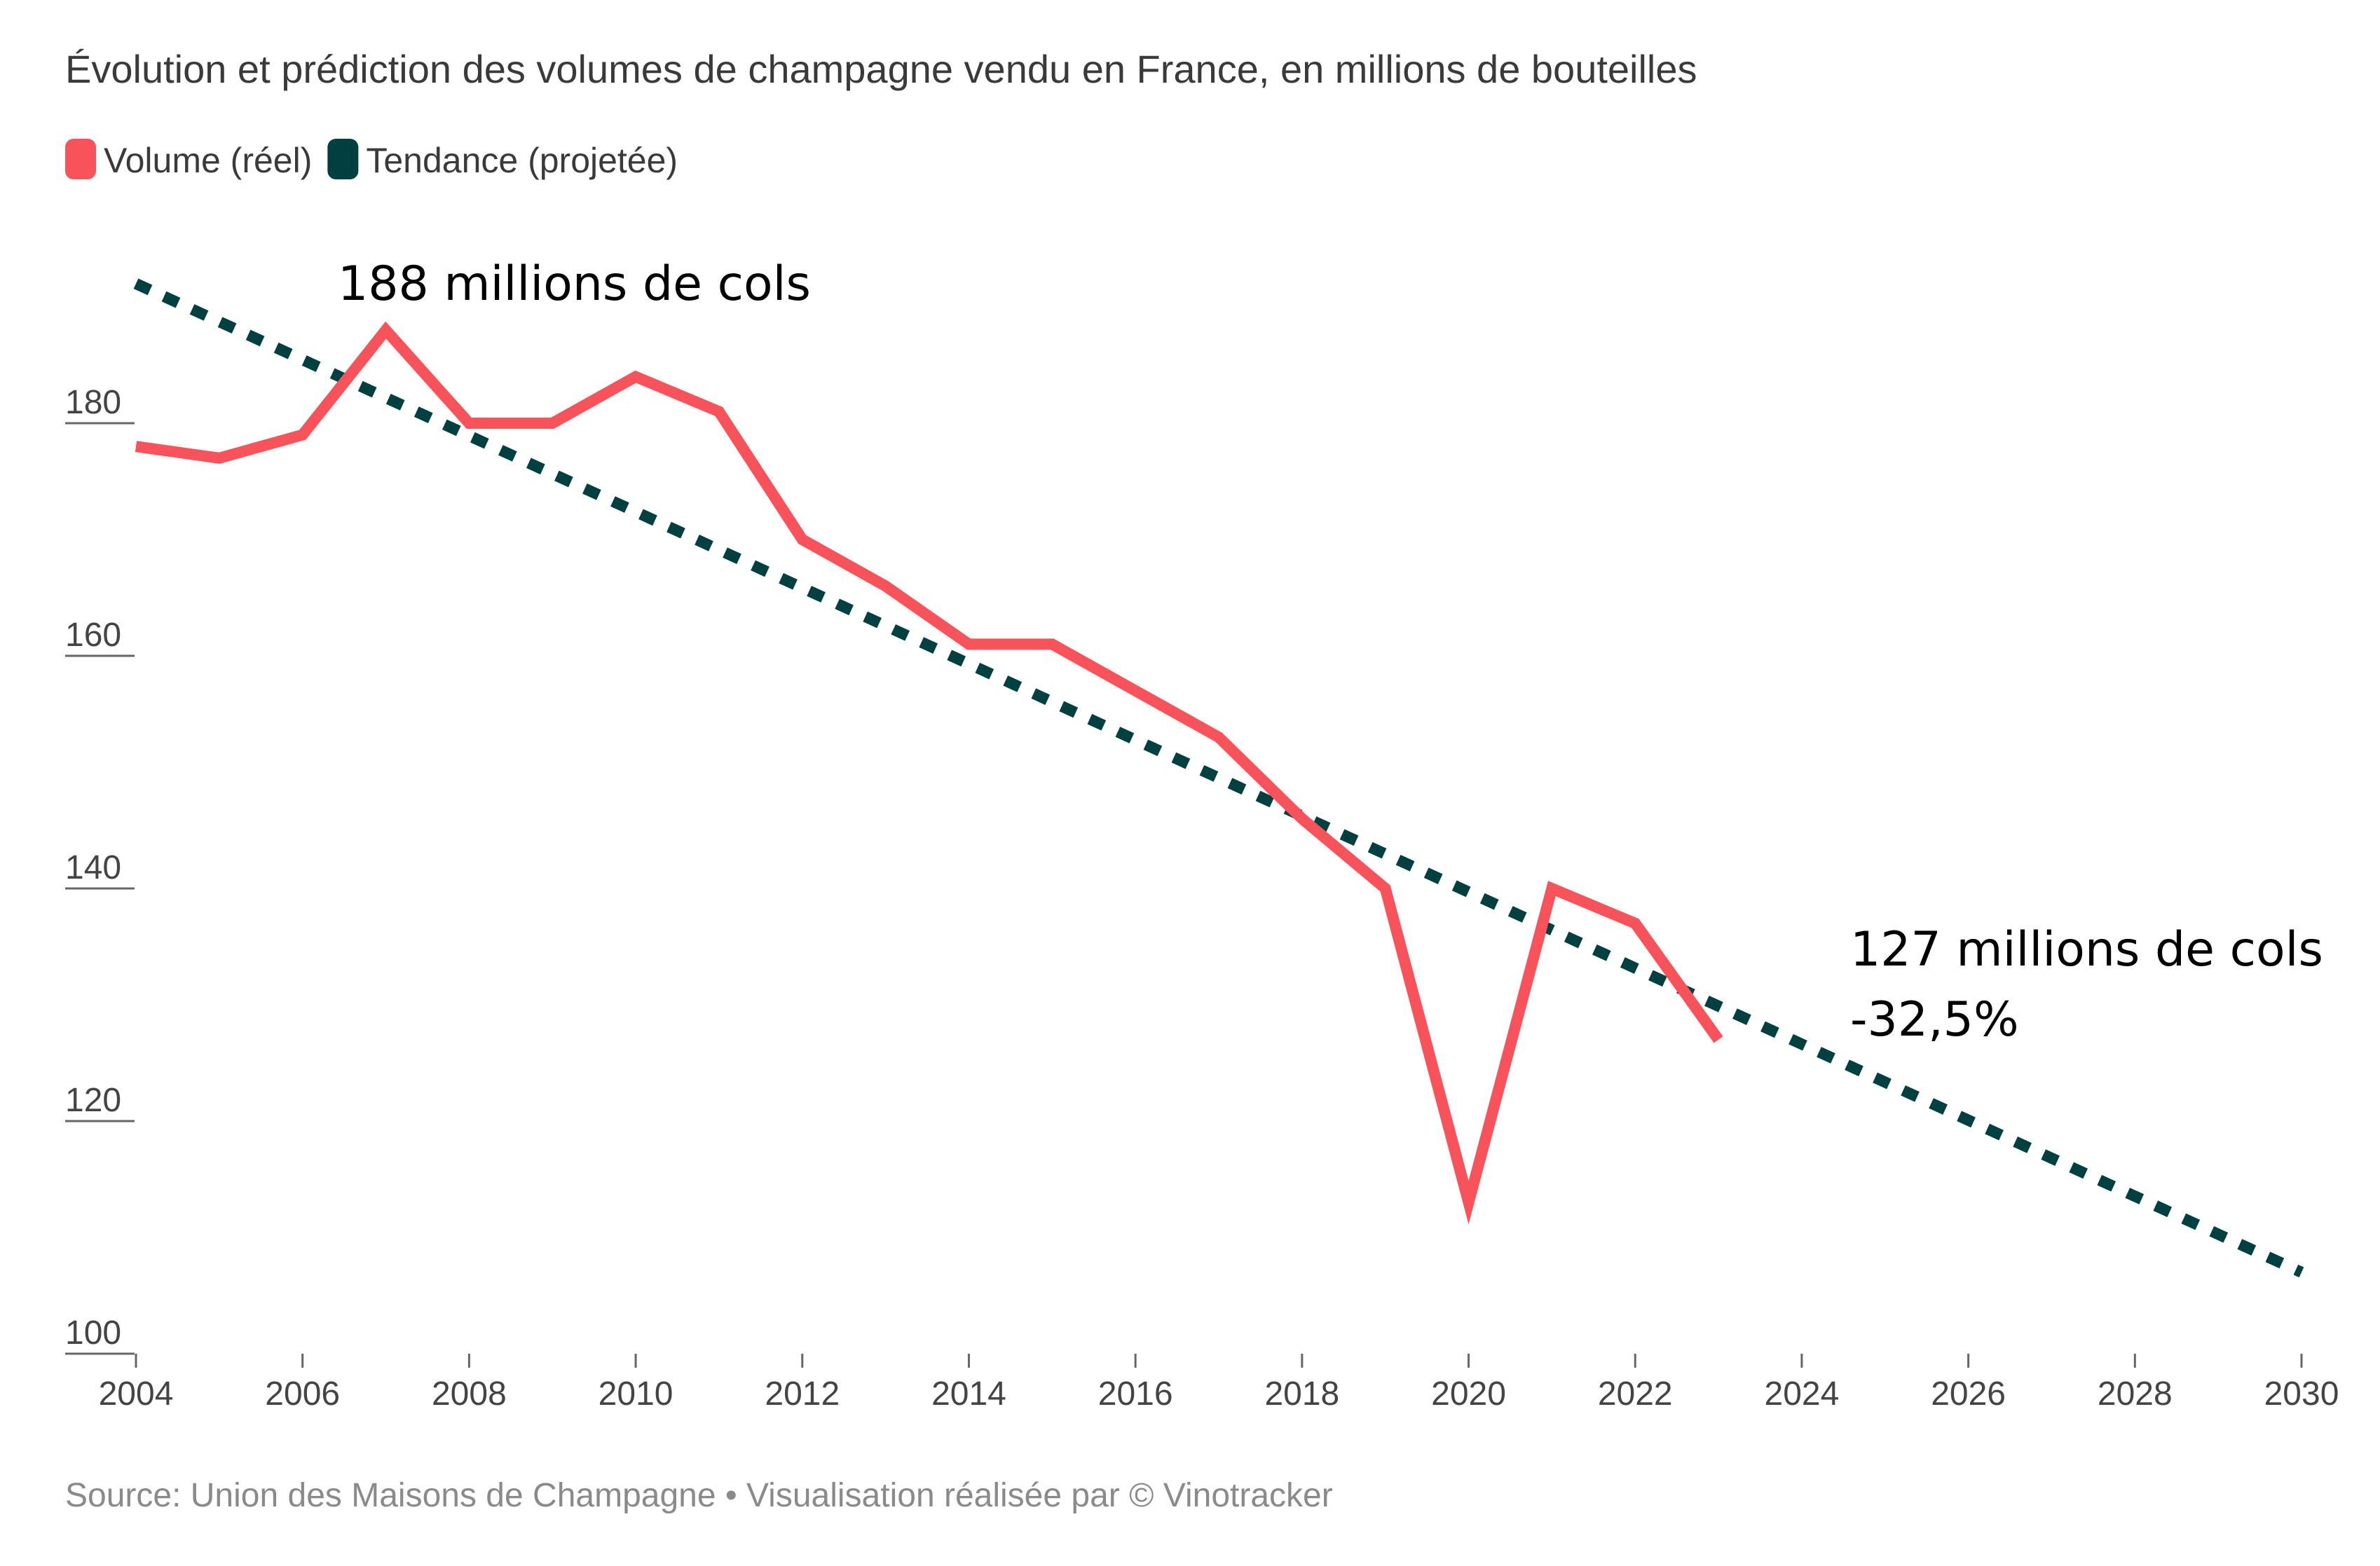 This screenshot has height=1566, width=2380. What do you see at coordinates (93, 1100) in the screenshot?
I see `y-tick-label-120: 120` at bounding box center [93, 1100].